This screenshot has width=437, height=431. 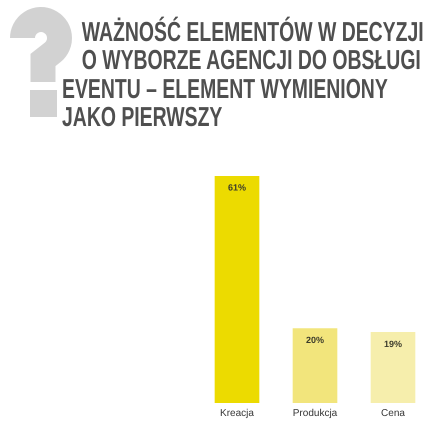 What do you see at coordinates (237, 413) in the screenshot?
I see `x-tick-label: Kreacja` at bounding box center [237, 413].